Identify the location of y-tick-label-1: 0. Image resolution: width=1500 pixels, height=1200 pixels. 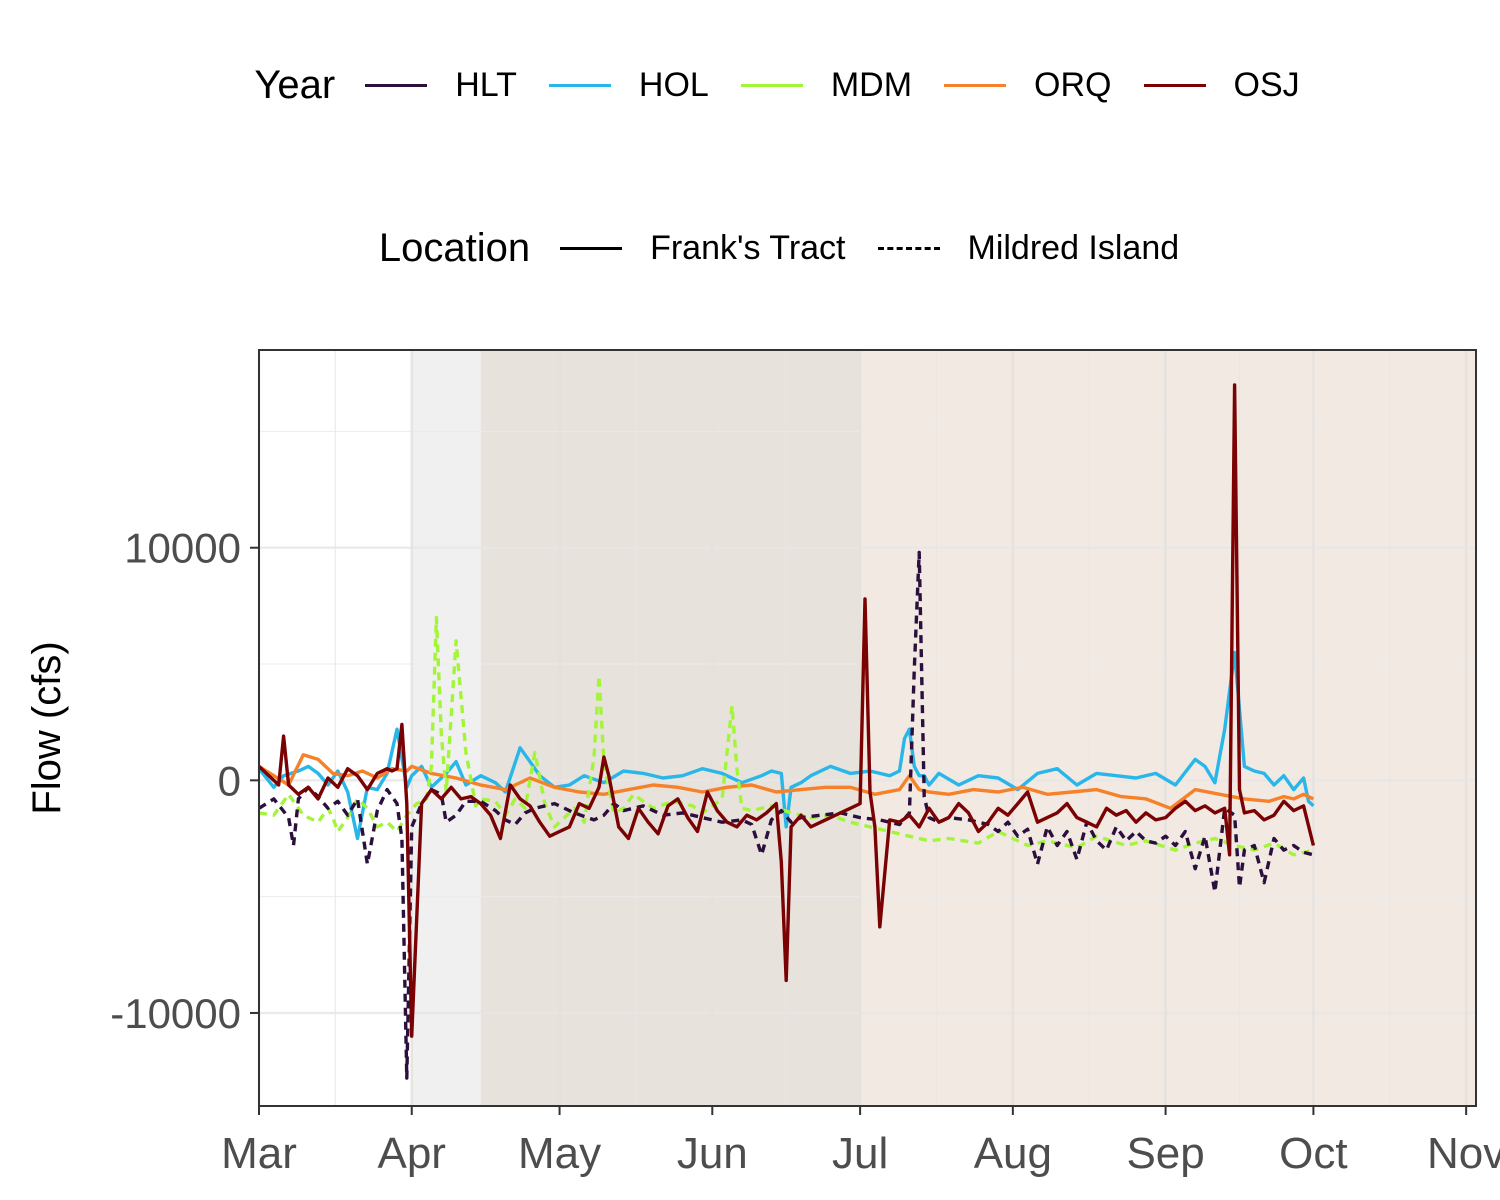
(229, 780).